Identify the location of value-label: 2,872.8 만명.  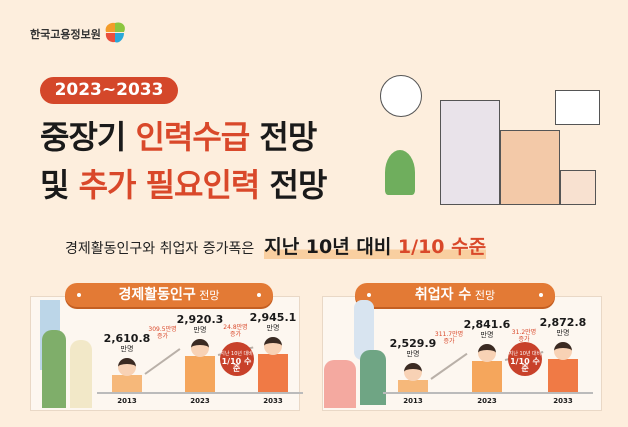
(563, 328).